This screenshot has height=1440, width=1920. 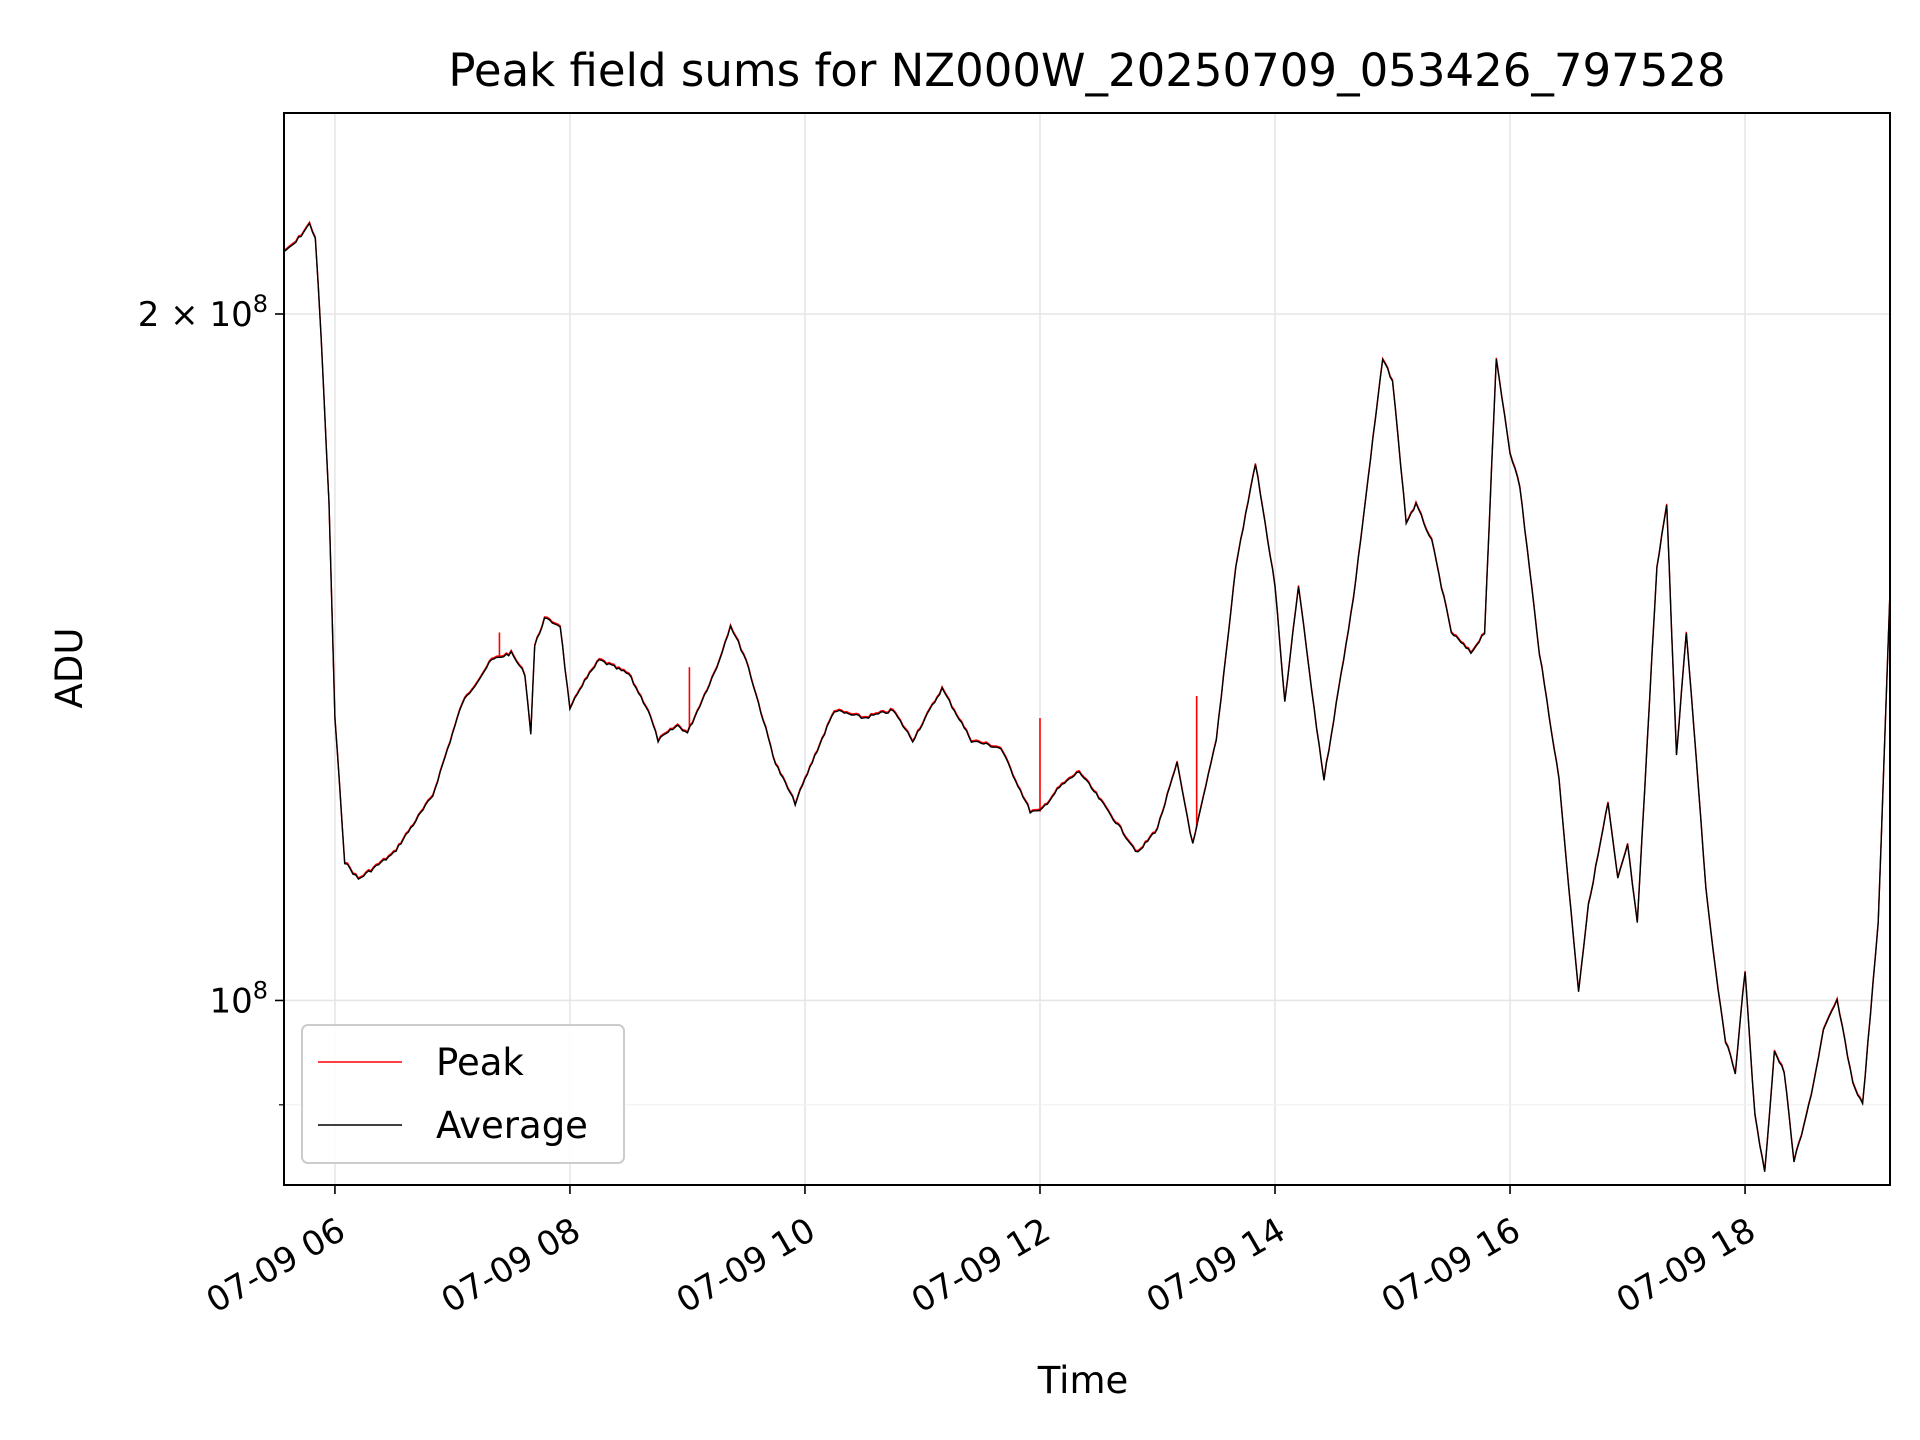 I want to click on legend-box, so click(x=463, y=1094).